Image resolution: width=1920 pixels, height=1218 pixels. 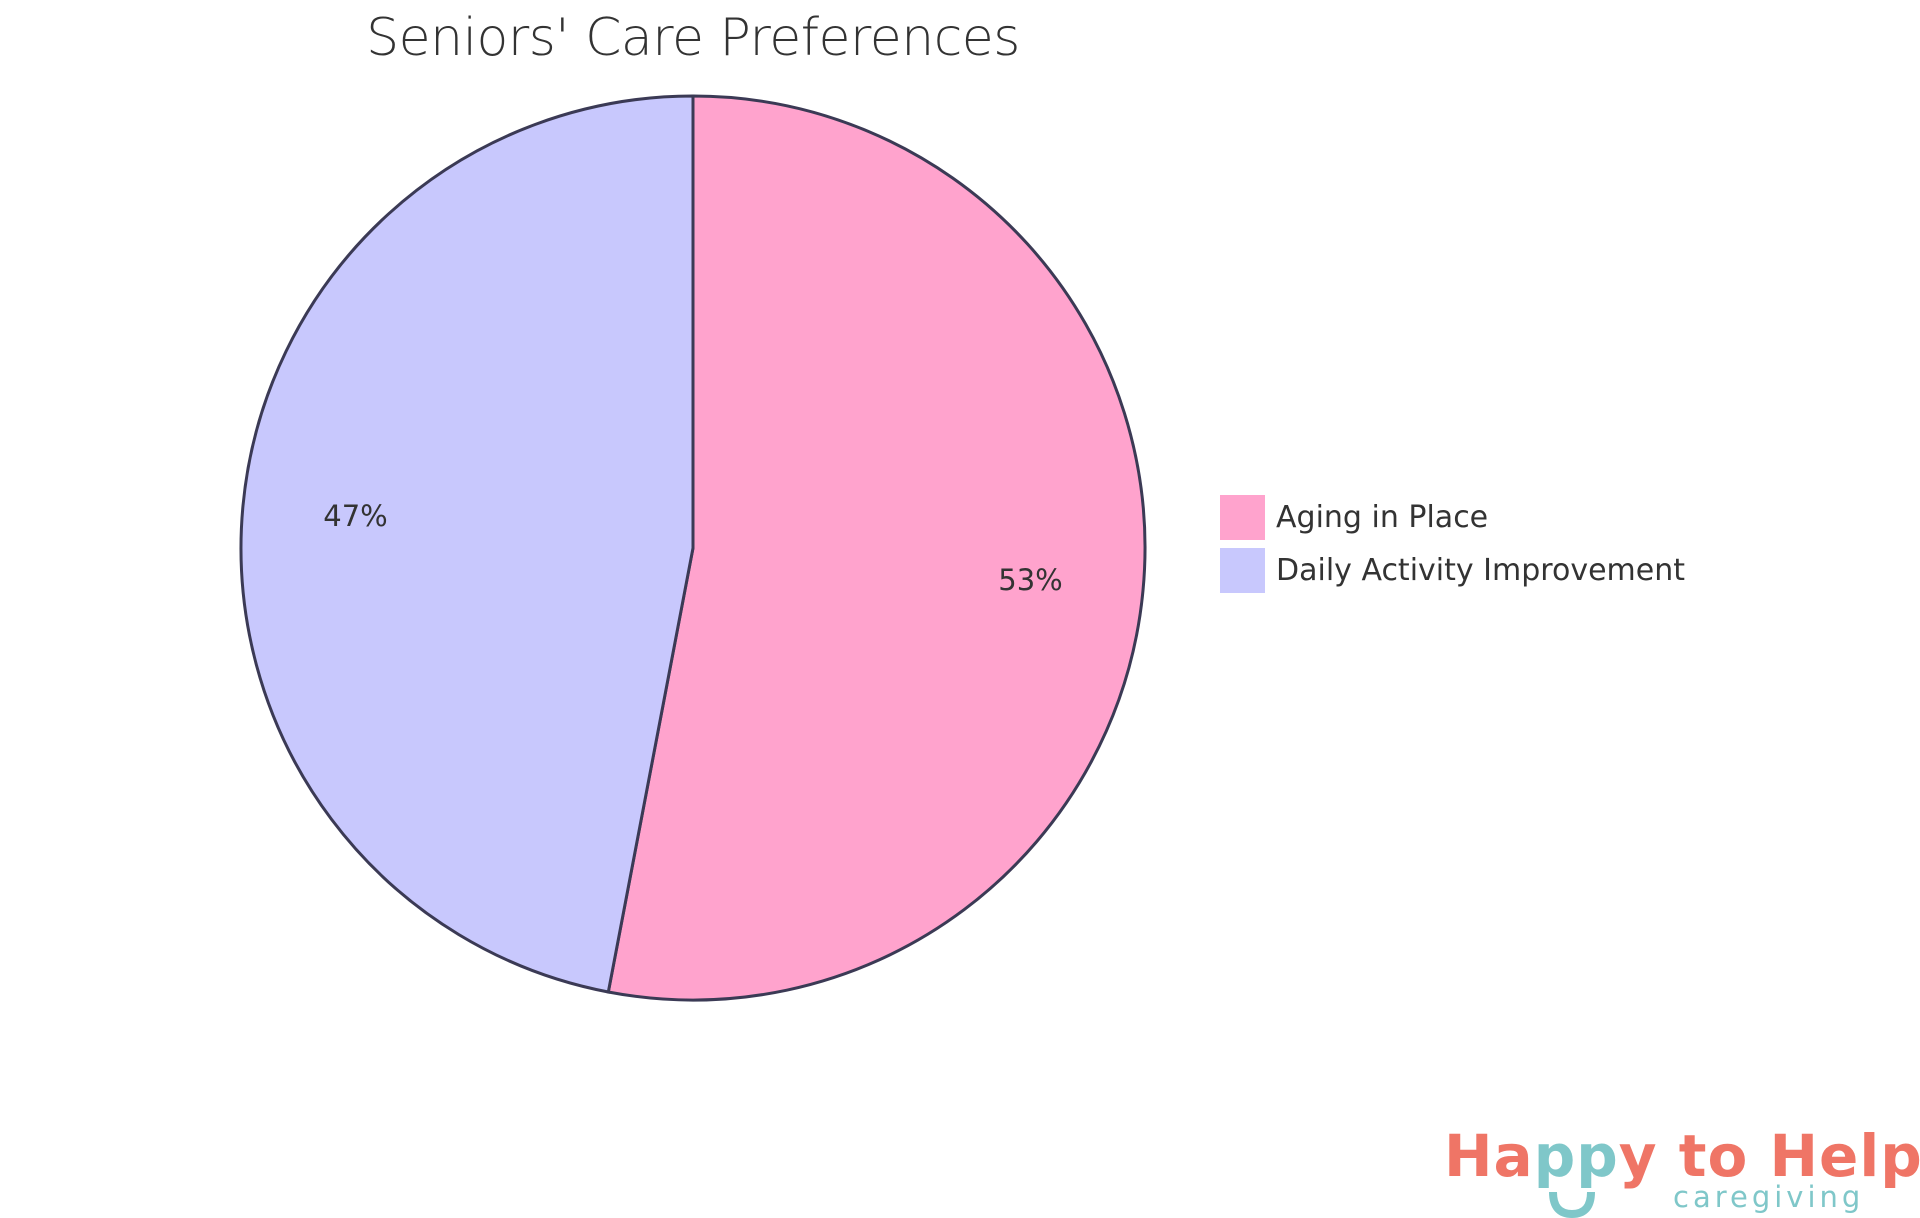 I want to click on smile-icon, so click(x=1572, y=1204).